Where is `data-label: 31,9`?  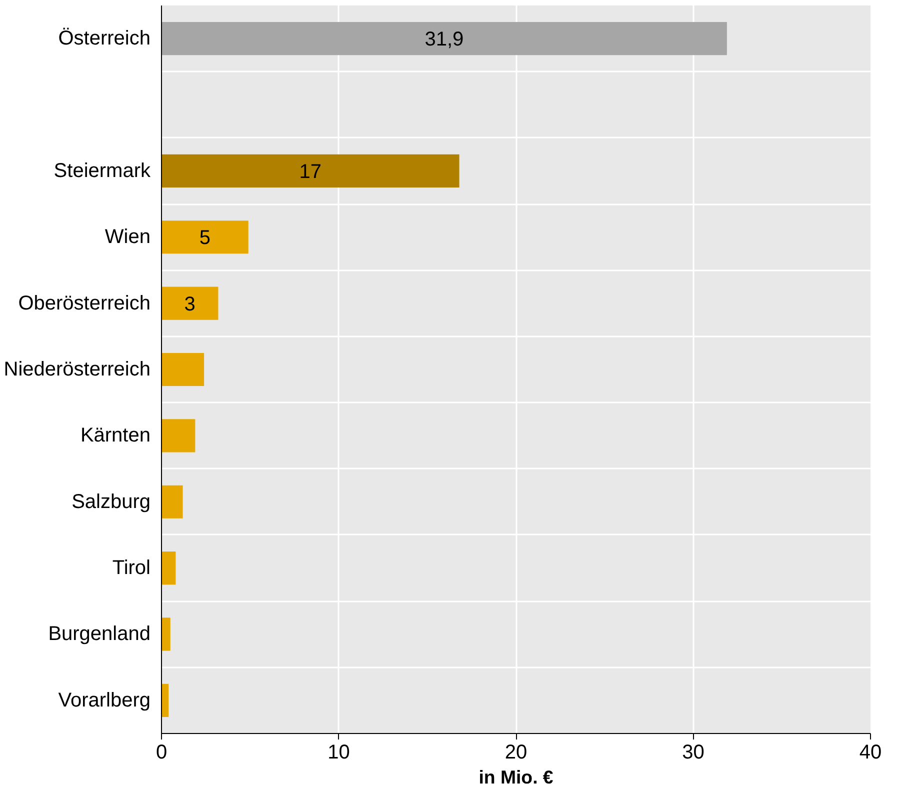 data-label: 31,9 is located at coordinates (444, 39).